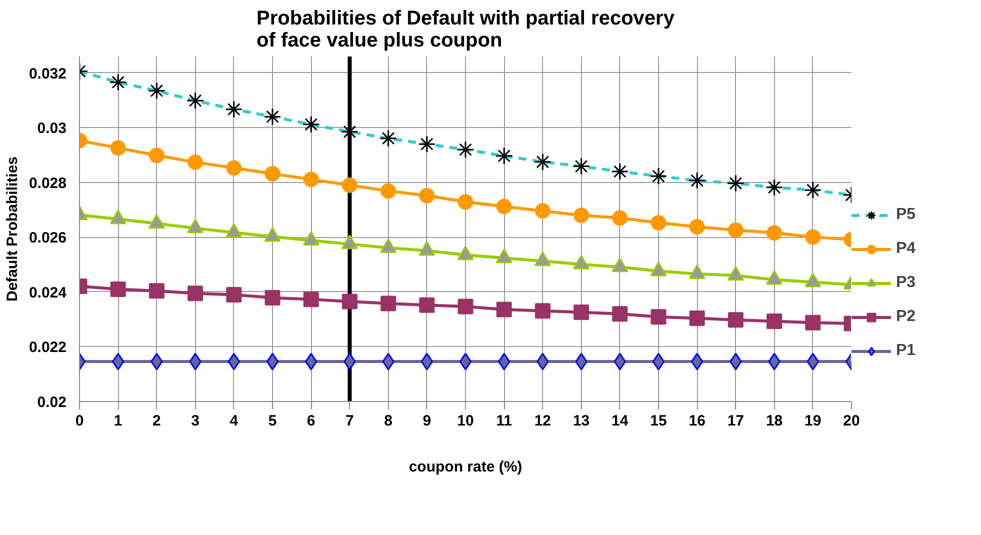  What do you see at coordinates (118, 421) in the screenshot?
I see `x-tick-label: 1` at bounding box center [118, 421].